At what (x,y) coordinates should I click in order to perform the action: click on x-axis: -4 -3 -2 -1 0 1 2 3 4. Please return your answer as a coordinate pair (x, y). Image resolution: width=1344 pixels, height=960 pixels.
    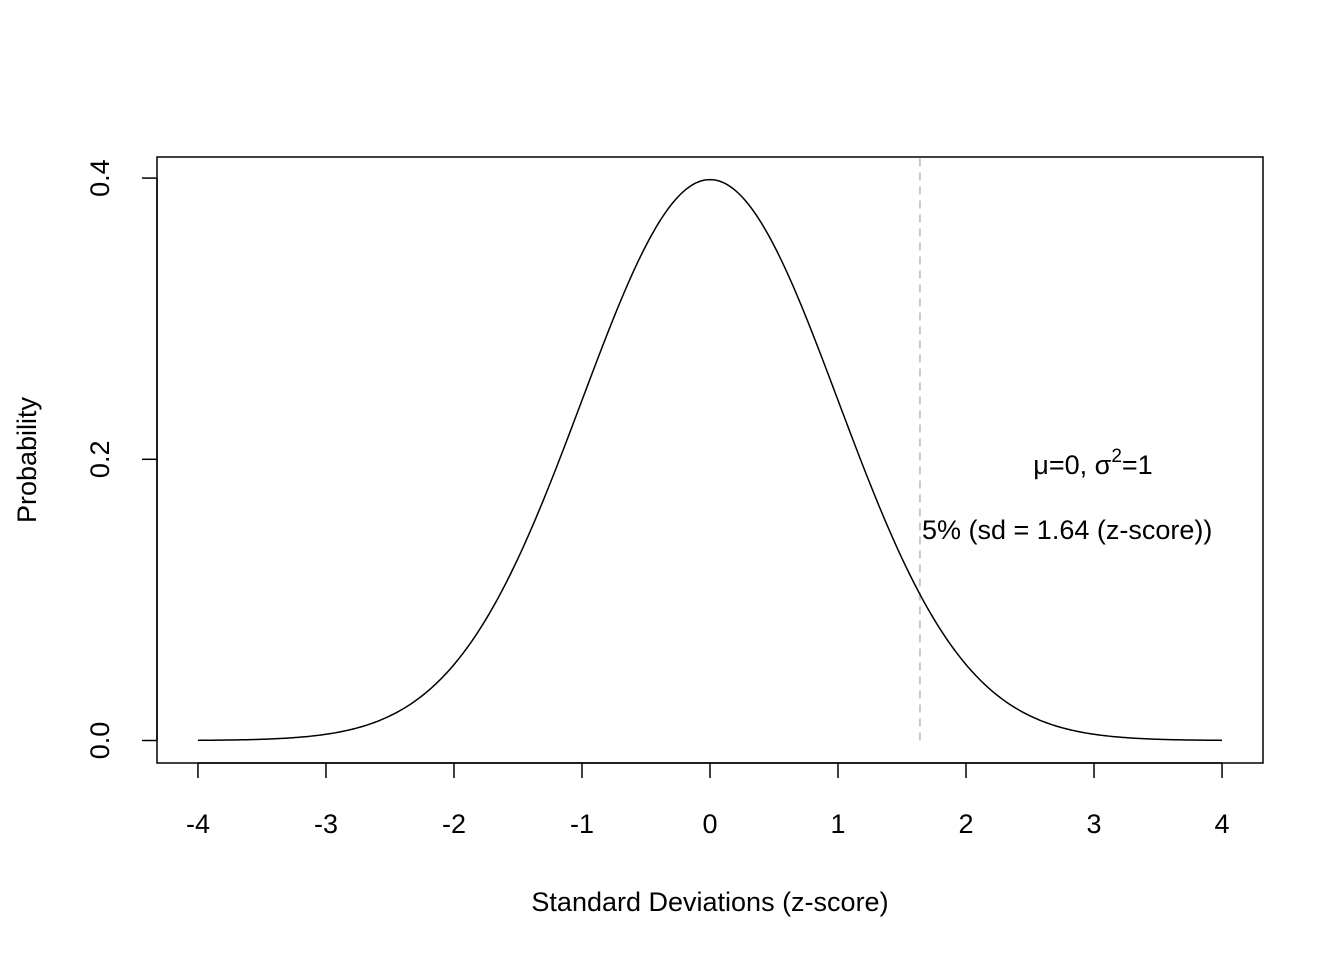
    Looking at the image, I should click on (708, 800).